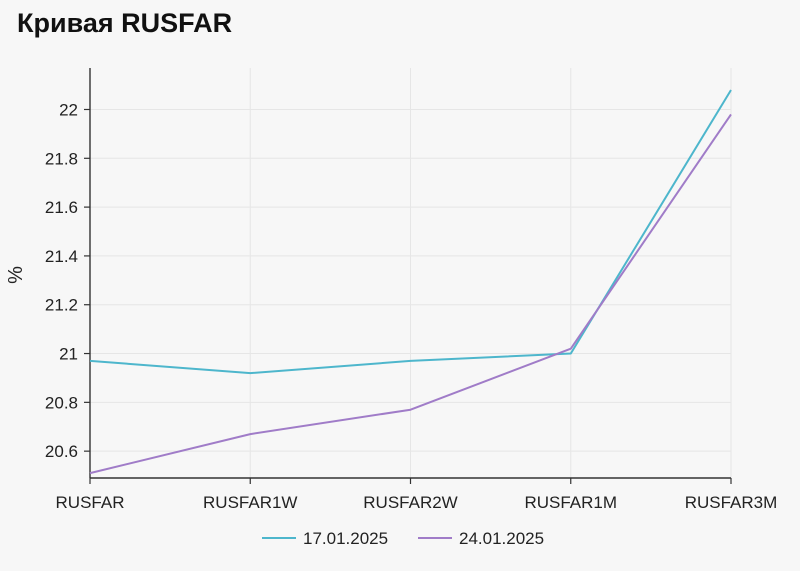 The height and width of the screenshot is (571, 800). I want to click on x-tick-label: RUSFAR1W, so click(250, 502).